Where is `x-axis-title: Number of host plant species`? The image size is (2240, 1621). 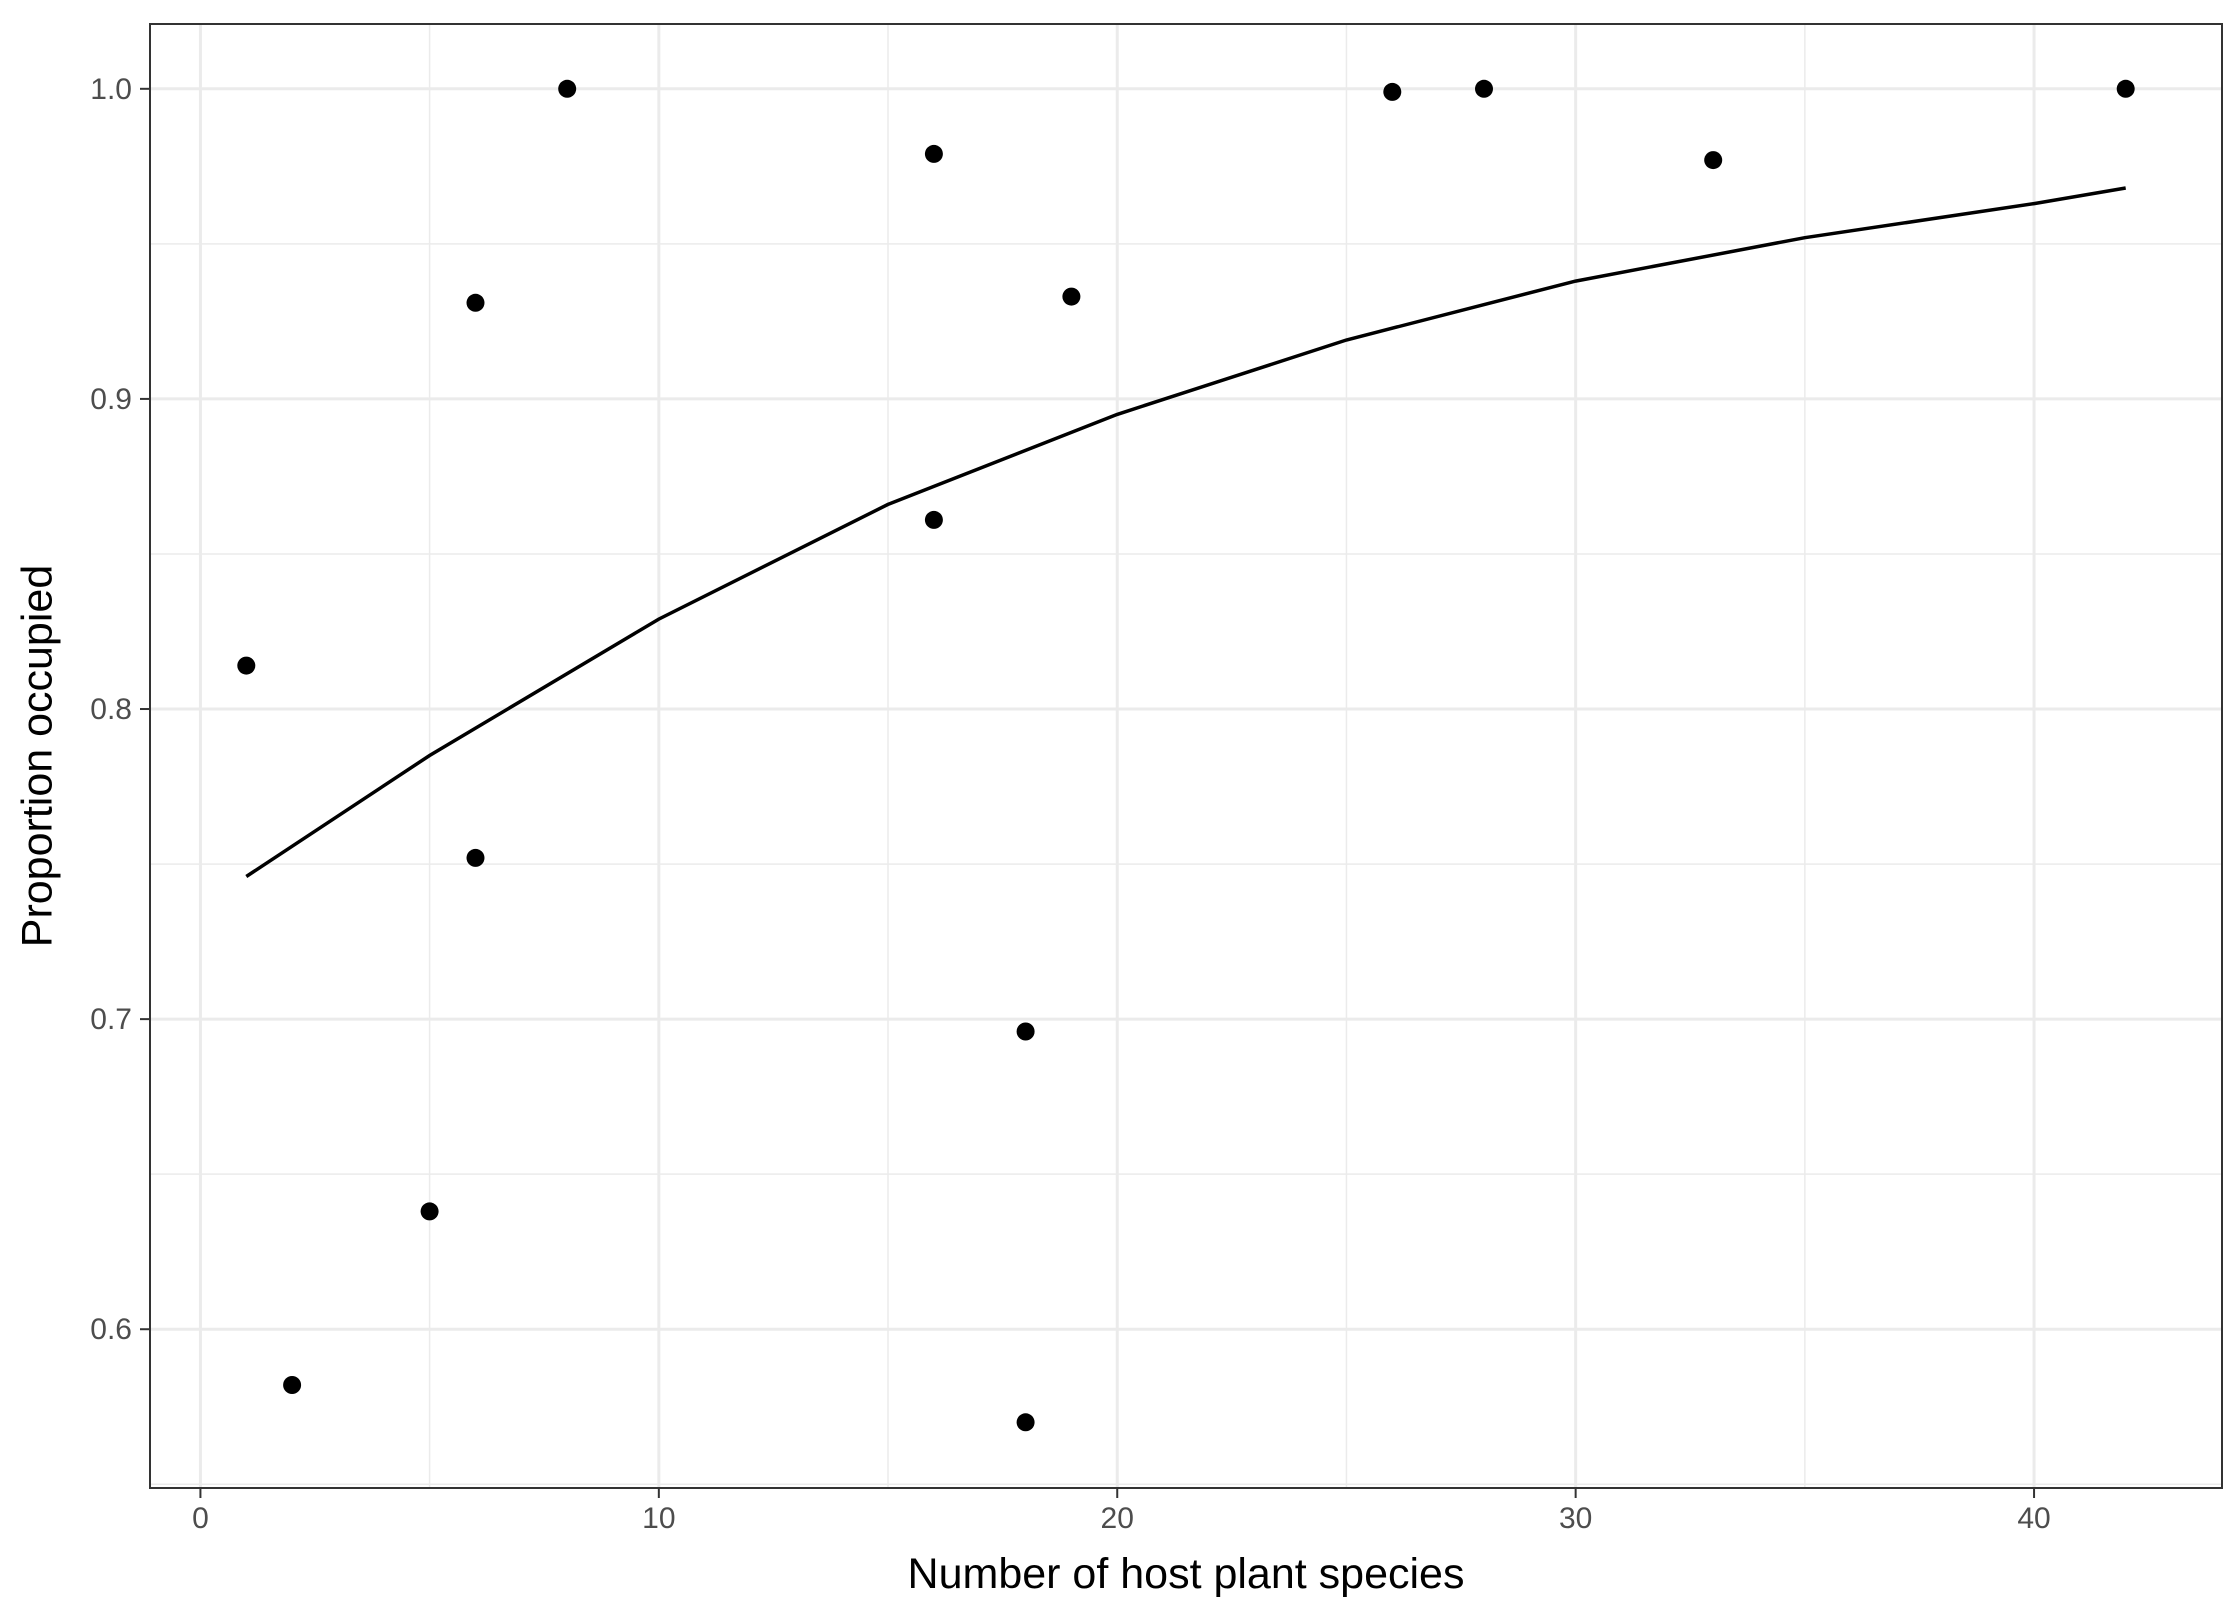 x-axis-title: Number of host plant species is located at coordinates (1186, 1574).